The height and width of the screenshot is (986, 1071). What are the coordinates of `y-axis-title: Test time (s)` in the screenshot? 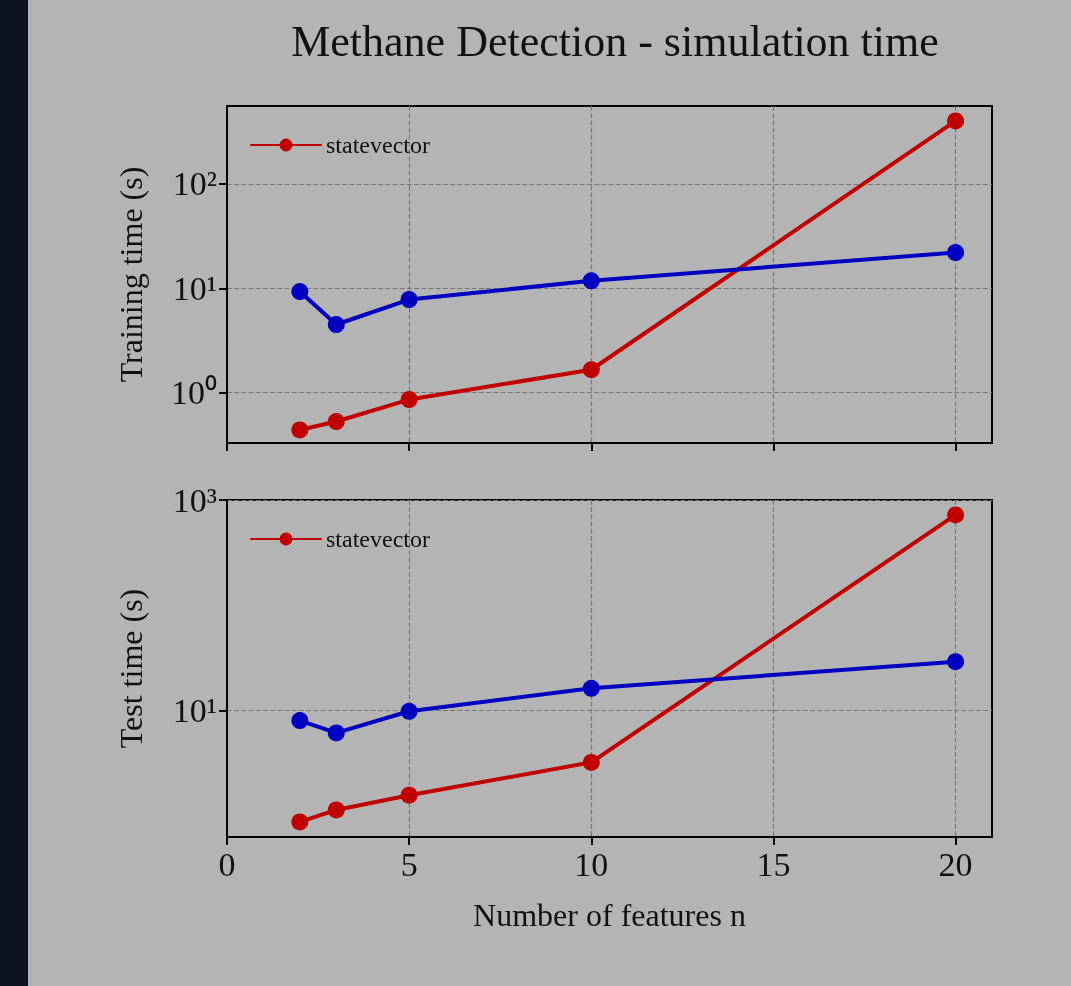 It's located at (131, 668).